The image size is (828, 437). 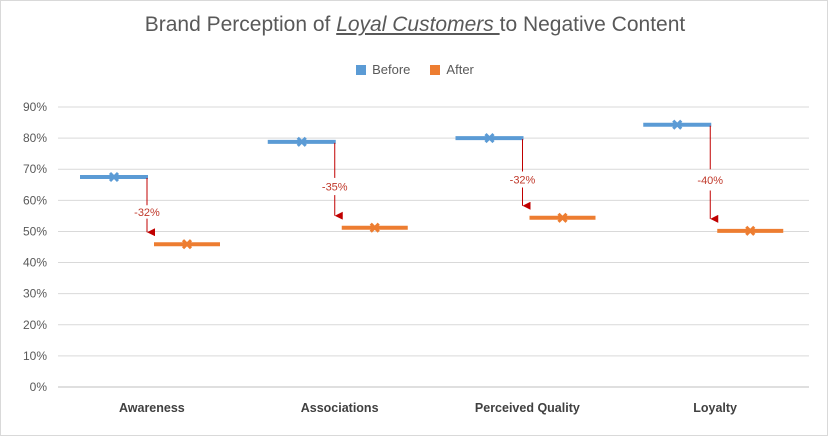 I want to click on chart-legend: Before After, so click(x=414, y=69).